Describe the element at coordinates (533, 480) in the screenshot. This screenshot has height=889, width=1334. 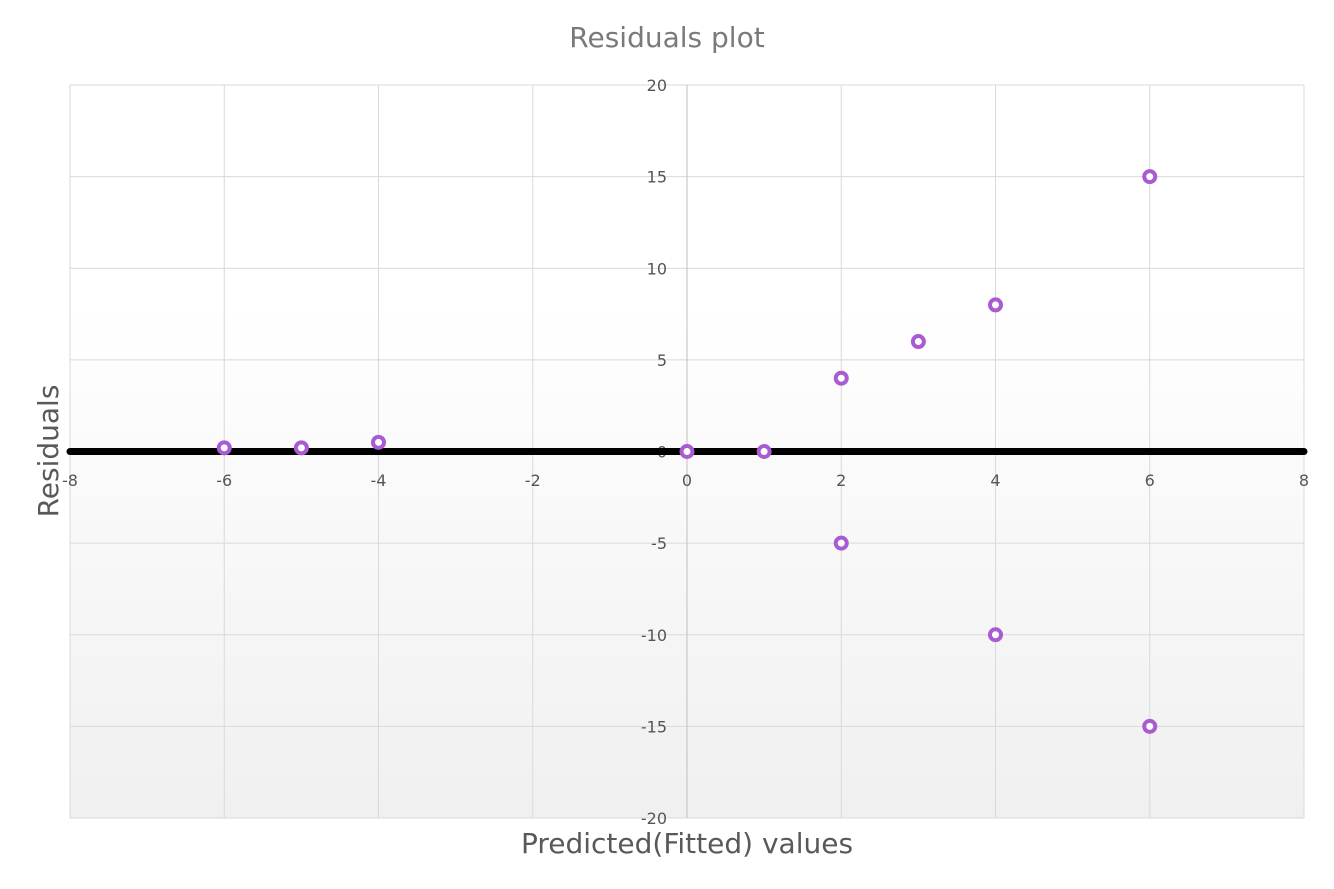
I see `x-tick-label: -2` at that location.